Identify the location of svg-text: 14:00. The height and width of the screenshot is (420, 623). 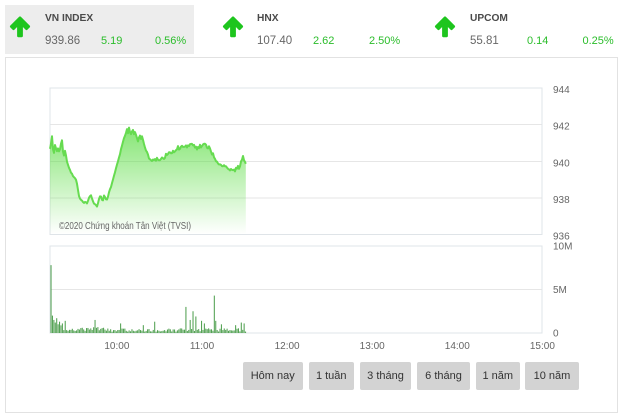
(457, 346).